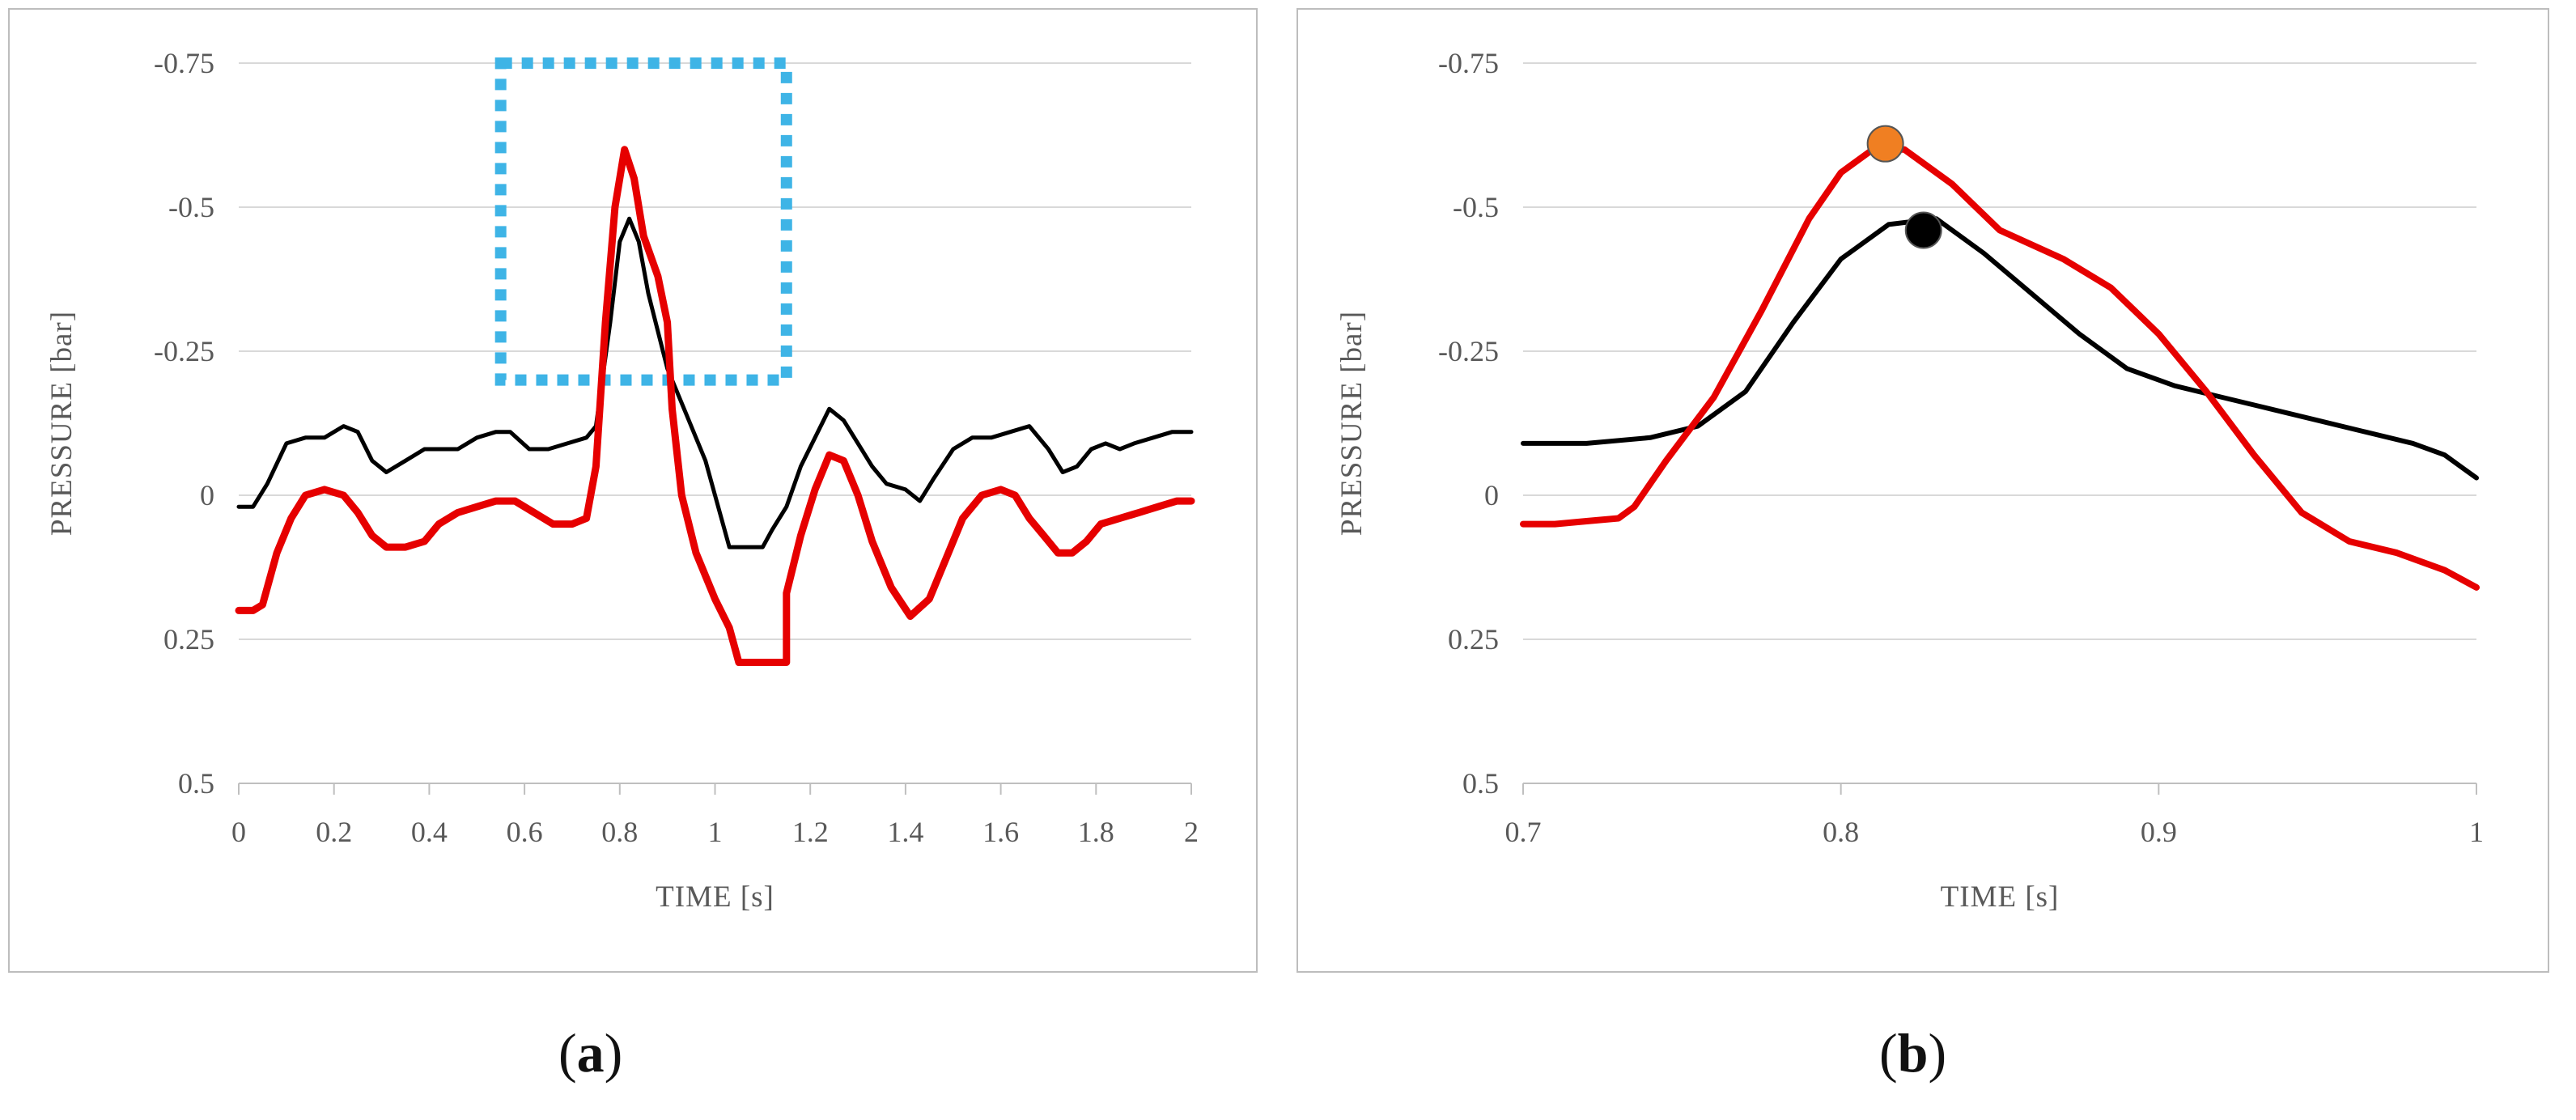  What do you see at coordinates (184, 63) in the screenshot?
I see `chart-a-y-tick-label-0: -0.75` at bounding box center [184, 63].